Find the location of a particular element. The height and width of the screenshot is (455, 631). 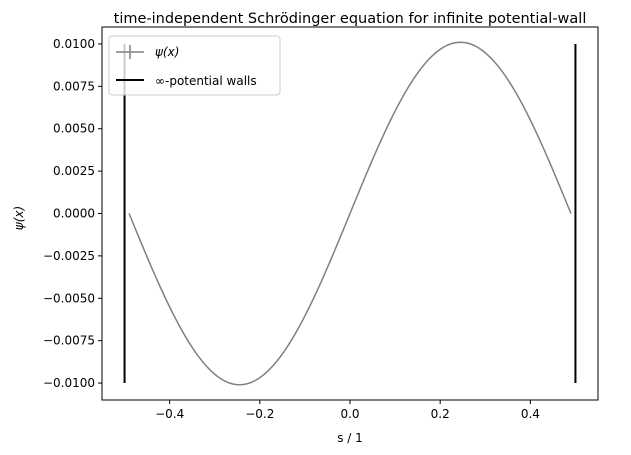

legend: ψ(x) ∞-potential walls is located at coordinates (194, 65).